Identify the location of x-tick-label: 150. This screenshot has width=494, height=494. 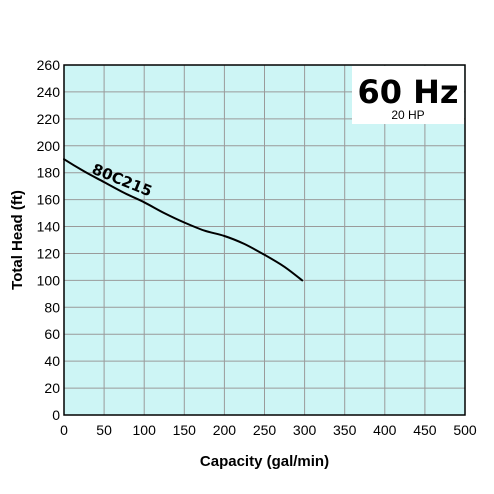
(185, 430).